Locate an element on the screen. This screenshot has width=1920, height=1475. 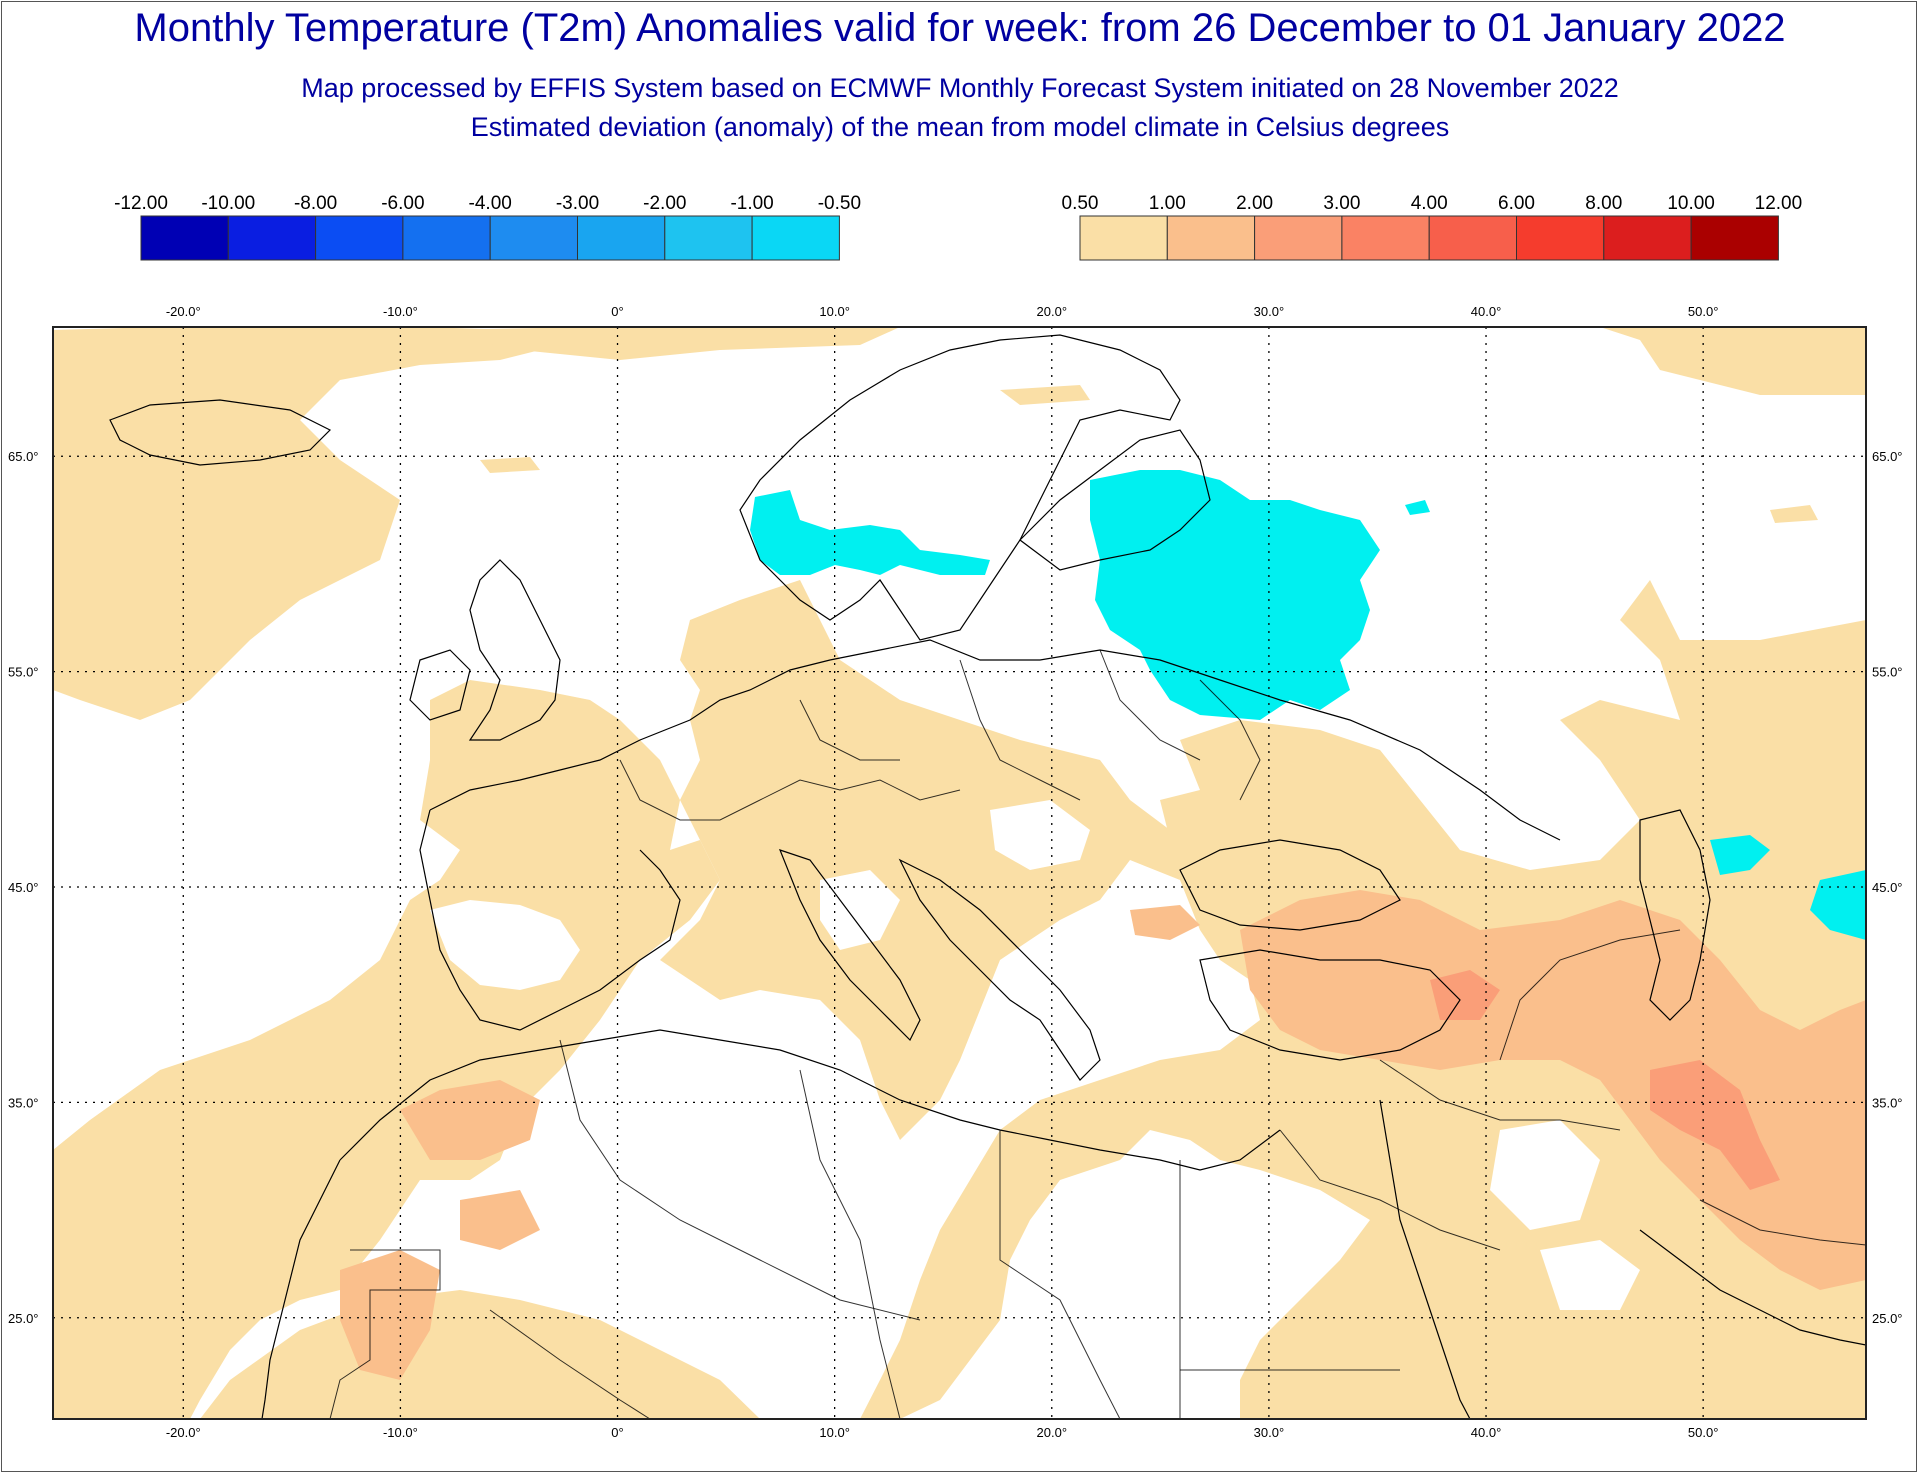
anomaly-baltic-russia is located at coordinates (1235, 595).